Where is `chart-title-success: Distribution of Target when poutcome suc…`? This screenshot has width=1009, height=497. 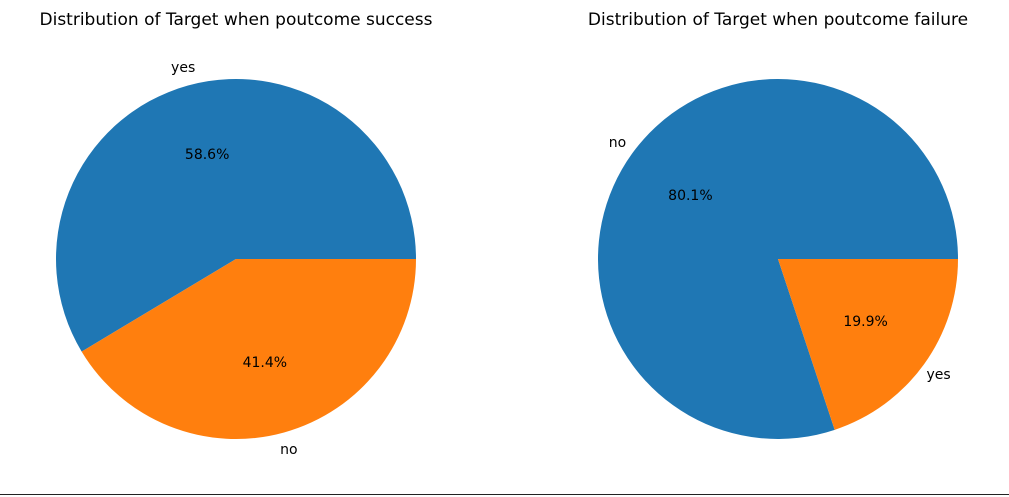
chart-title-success: Distribution of Target when poutcome suc… is located at coordinates (236, 20).